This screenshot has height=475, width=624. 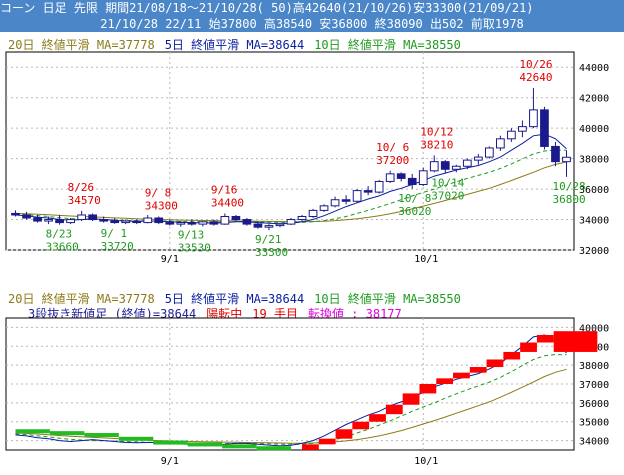 I want to click on legend-ma10: 10日 終値平滑 MA=38550, so click(x=387, y=45).